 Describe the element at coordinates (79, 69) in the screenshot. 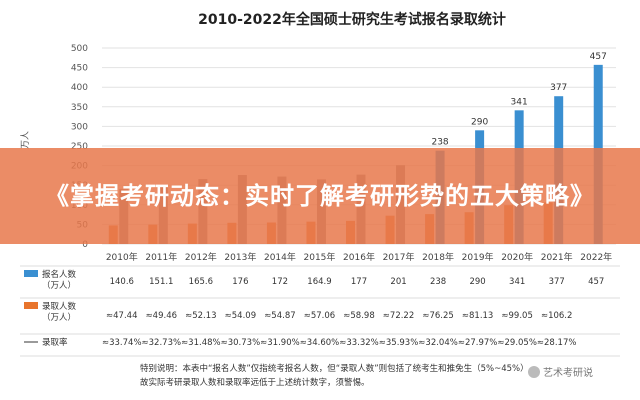

I see `y-tick-label: 450` at that location.